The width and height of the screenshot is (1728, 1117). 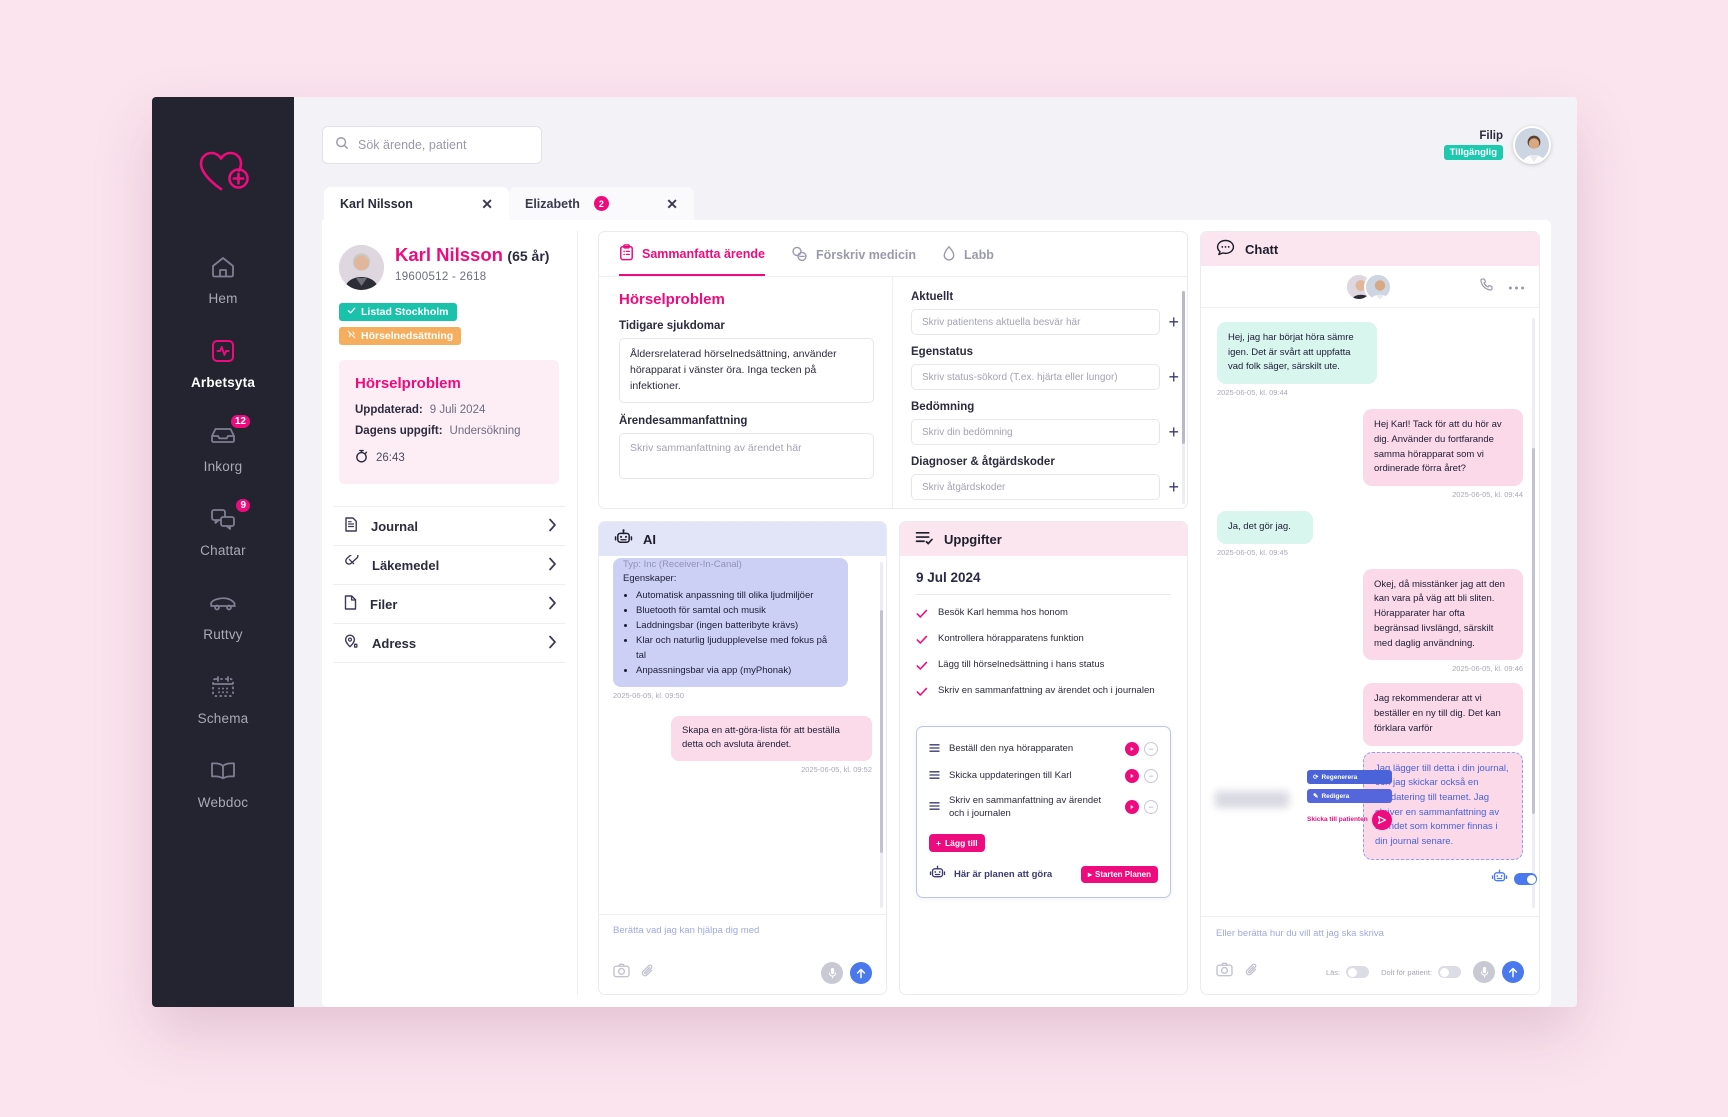 I want to click on regenerate-button: ⟳ Regenerera, so click(x=1349, y=777).